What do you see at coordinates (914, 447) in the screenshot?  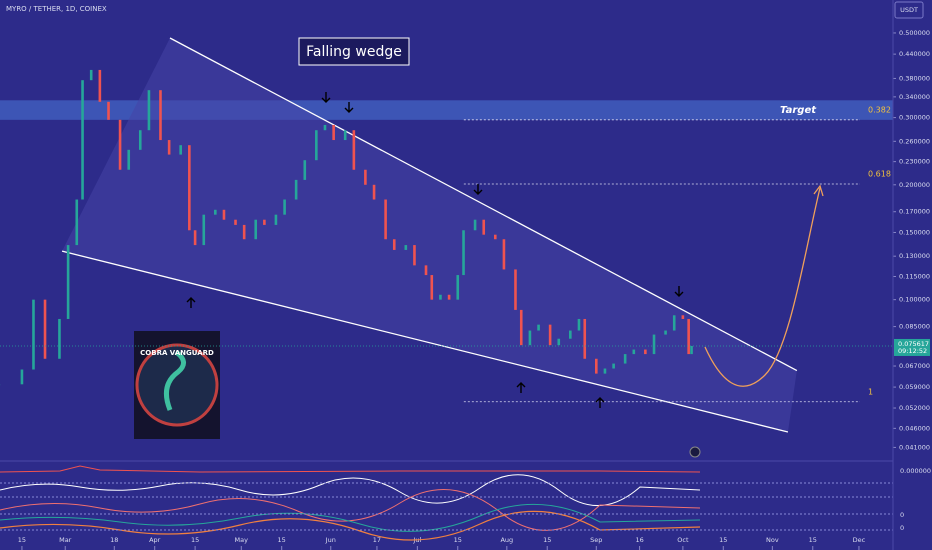 I see `y-tick-label: 0.041000` at bounding box center [914, 447].